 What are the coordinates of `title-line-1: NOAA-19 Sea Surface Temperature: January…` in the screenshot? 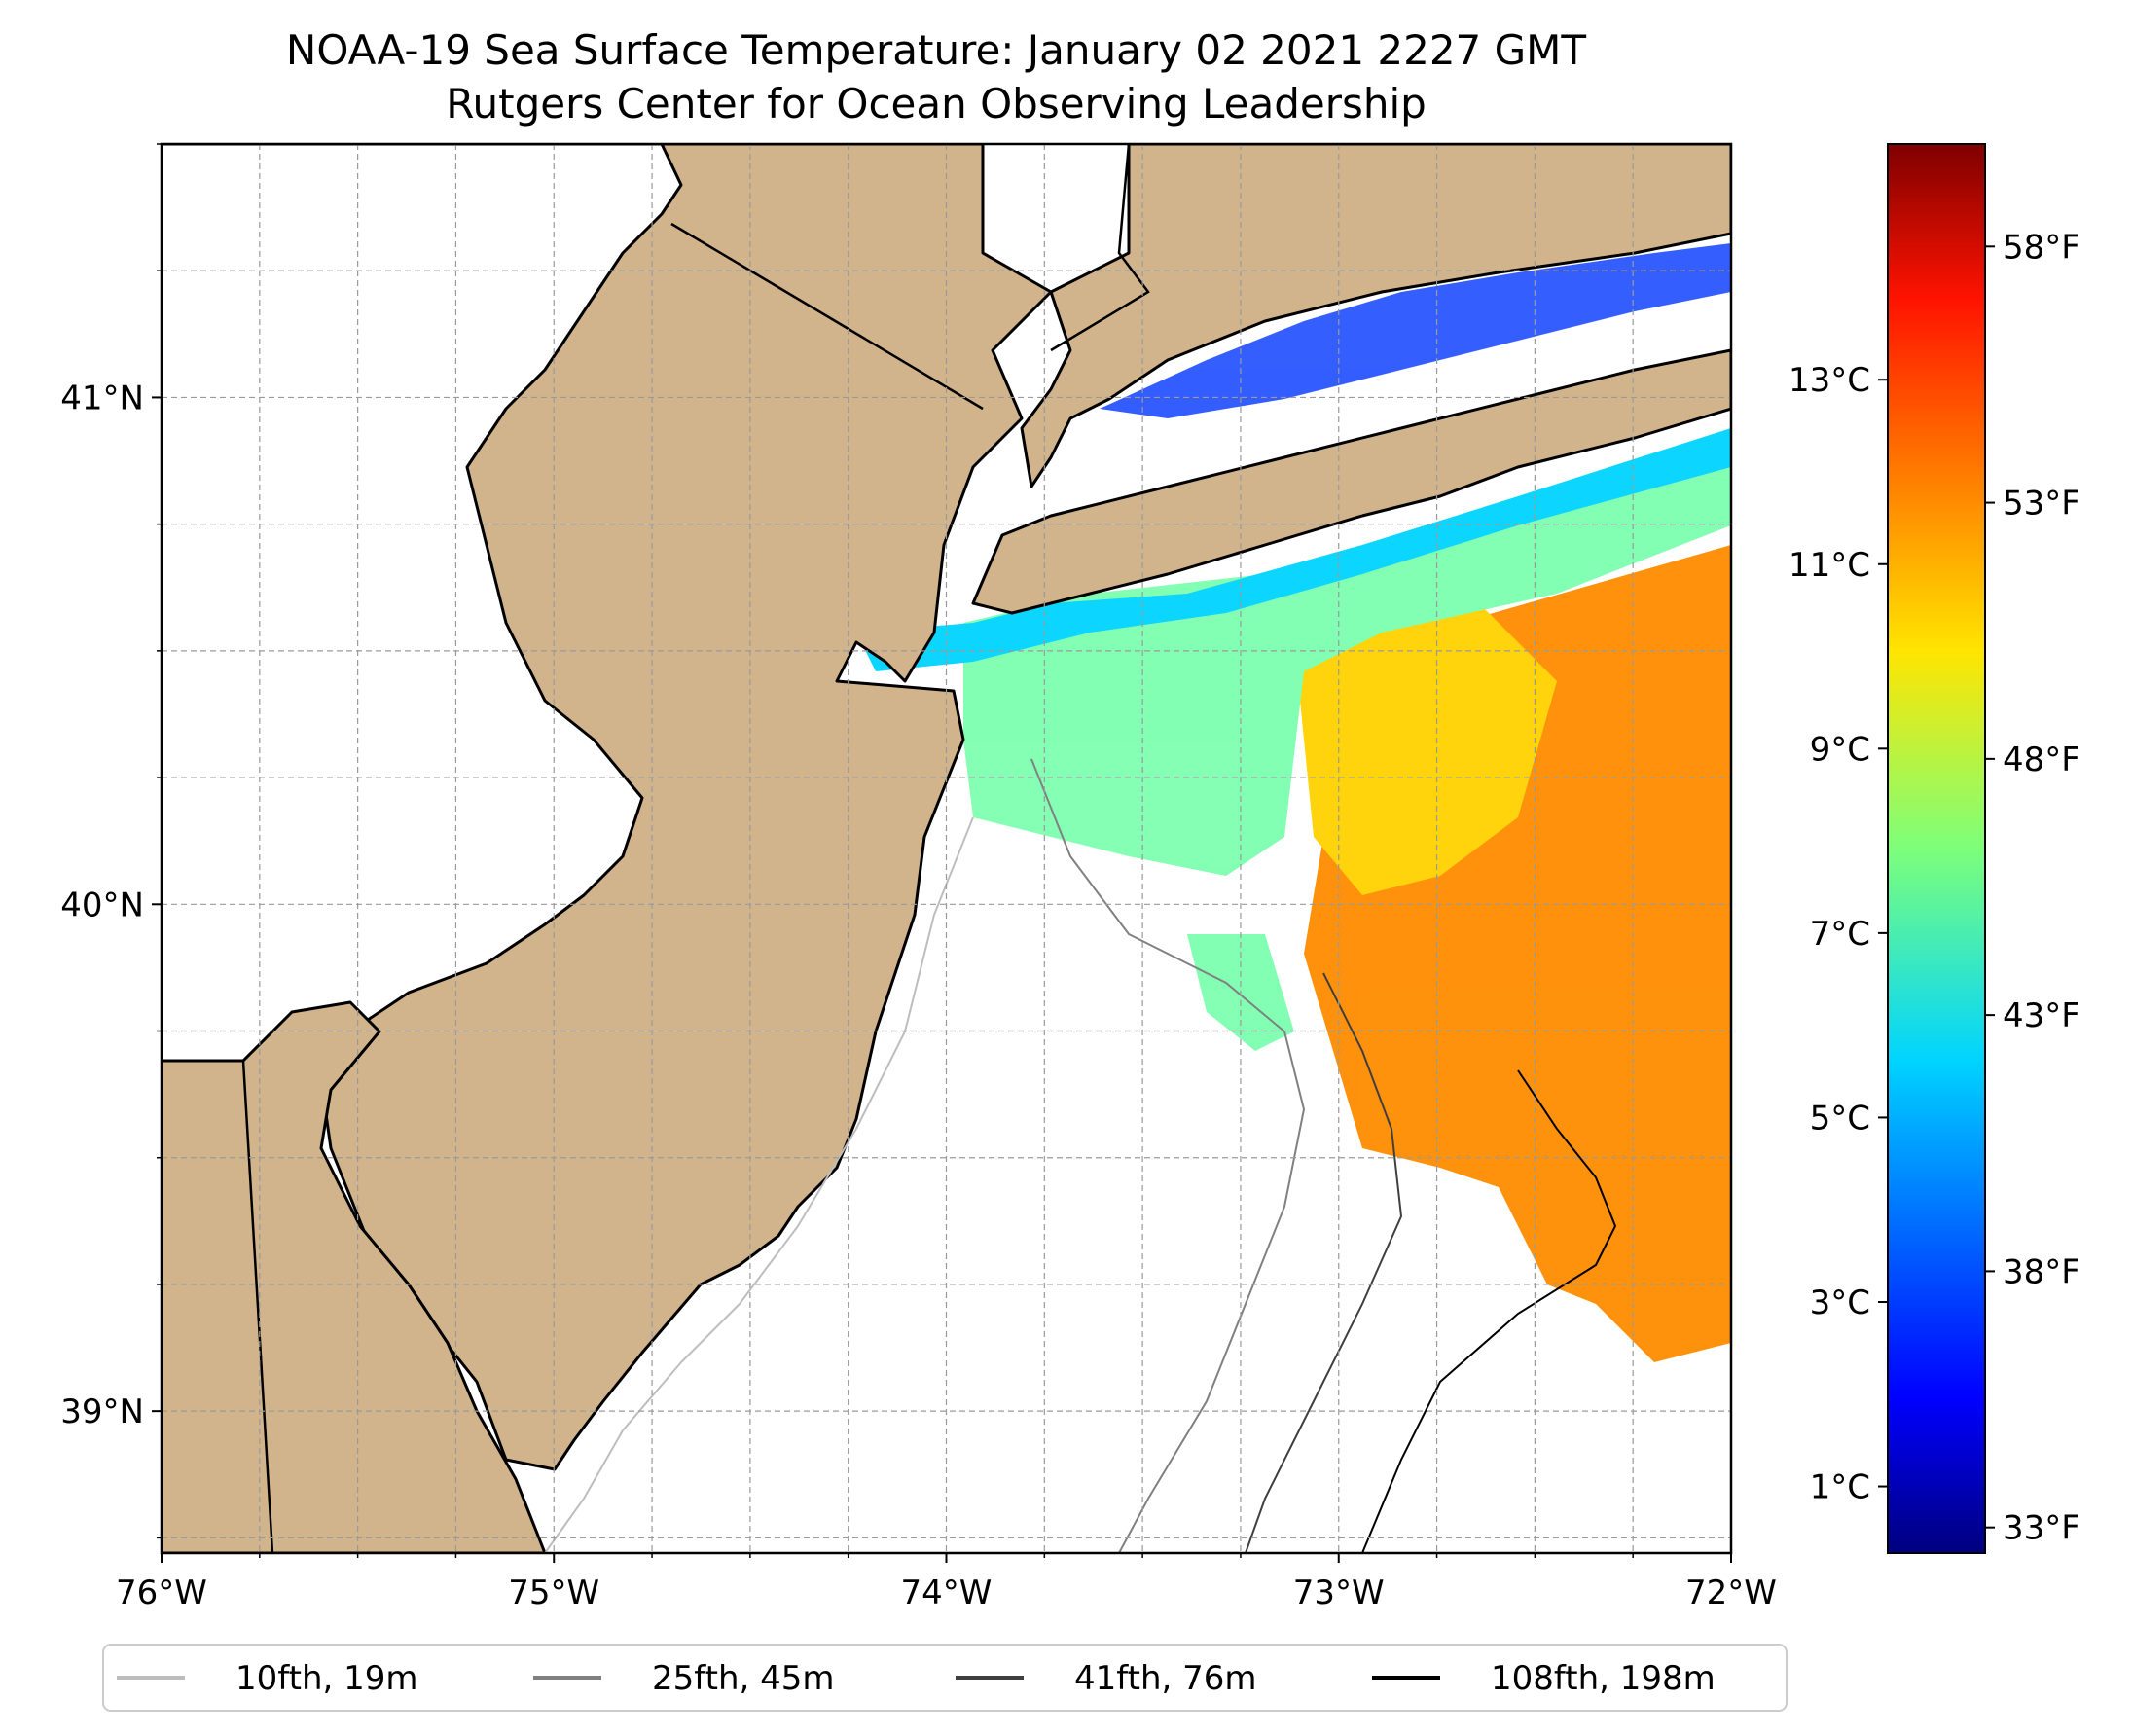 It's located at (937, 50).